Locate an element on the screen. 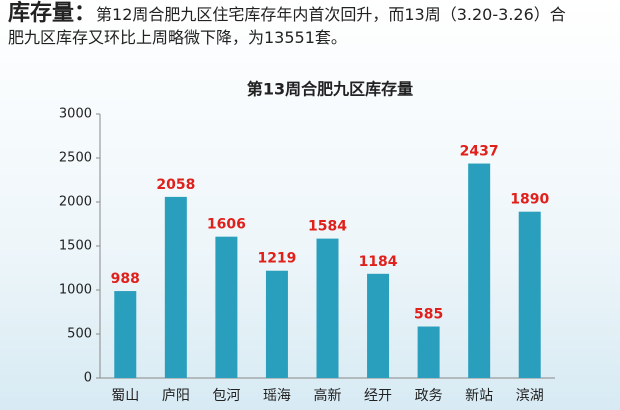 The height and width of the screenshot is (410, 620). y-tick-label: 1000 is located at coordinates (75, 290).